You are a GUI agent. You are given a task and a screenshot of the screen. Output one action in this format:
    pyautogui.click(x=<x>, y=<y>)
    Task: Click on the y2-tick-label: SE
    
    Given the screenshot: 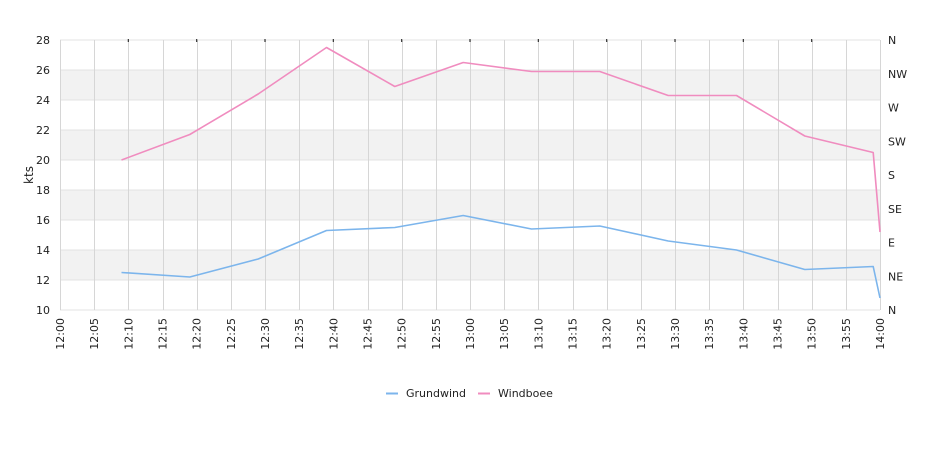 What is the action you would take?
    pyautogui.click(x=895, y=209)
    